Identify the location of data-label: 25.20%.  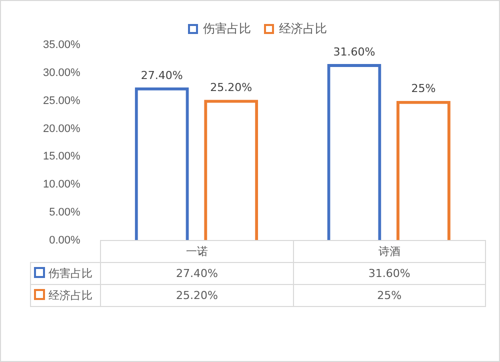
(197, 295).